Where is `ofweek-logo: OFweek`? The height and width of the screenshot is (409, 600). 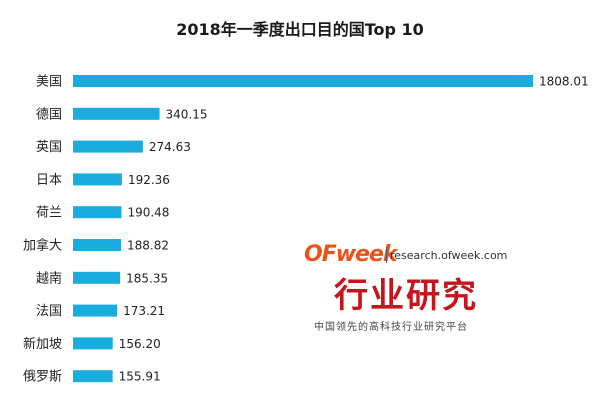 ofweek-logo: OFweek is located at coordinates (351, 254).